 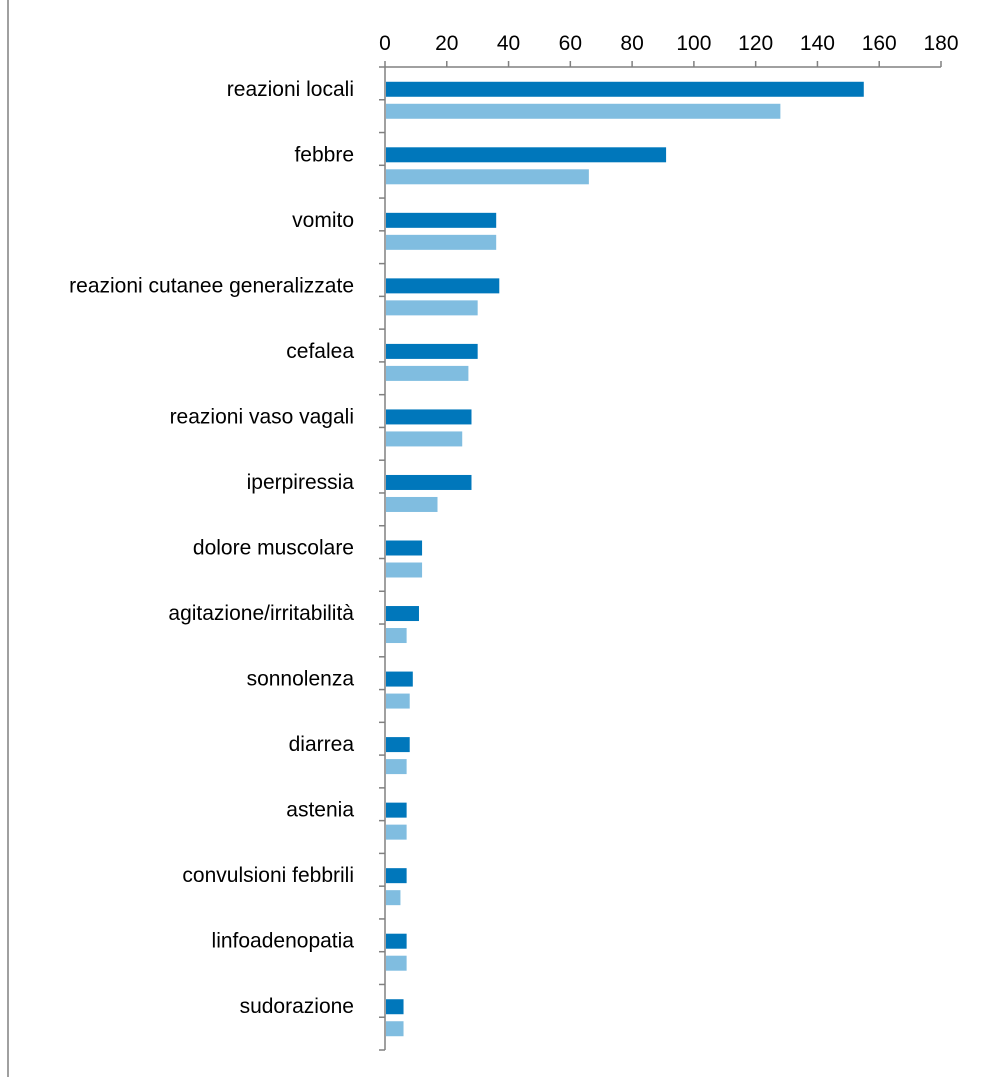 What do you see at coordinates (301, 679) in the screenshot?
I see `category-label: sonnolenza` at bounding box center [301, 679].